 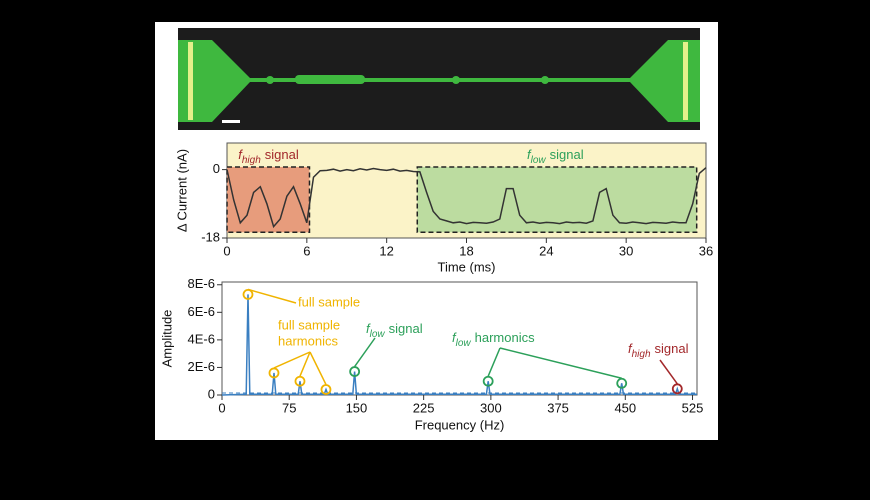 What do you see at coordinates (308, 340) in the screenshot?
I see `annotation: harmonics` at bounding box center [308, 340].